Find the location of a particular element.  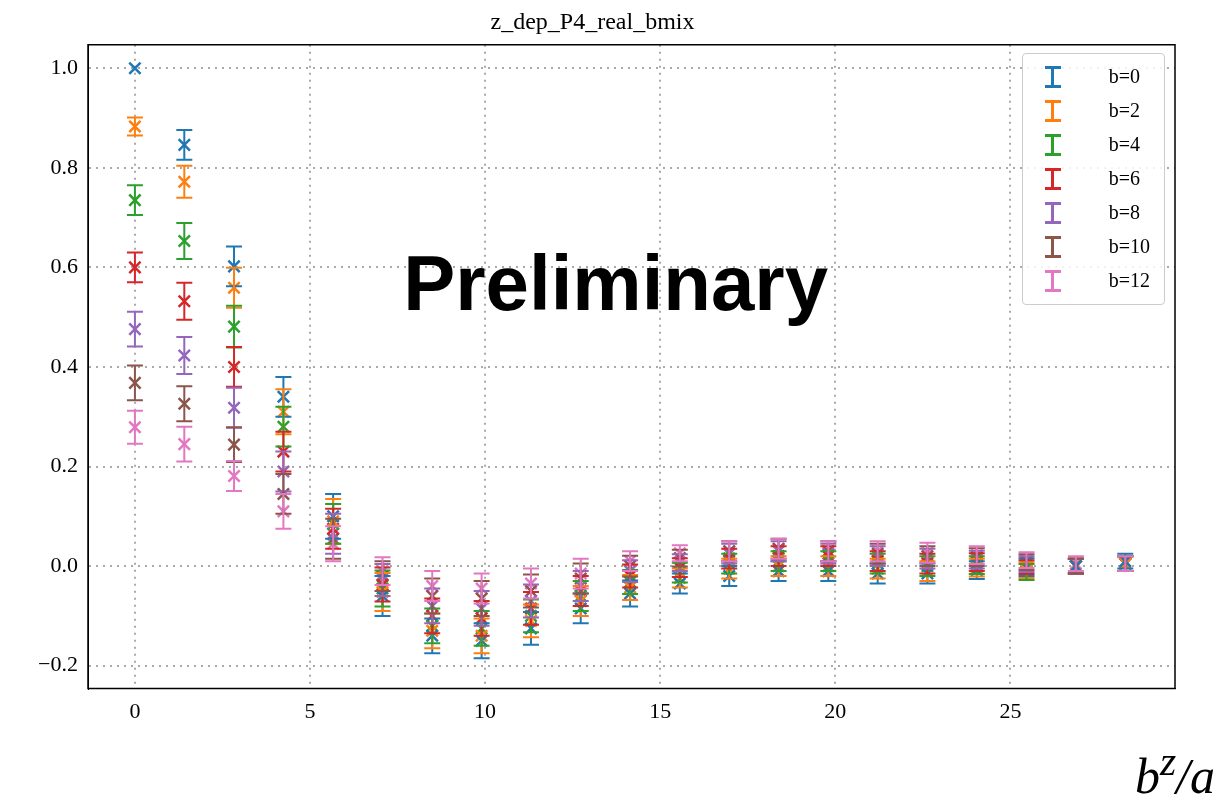

legend-label: b=12 is located at coordinates (1129, 281).